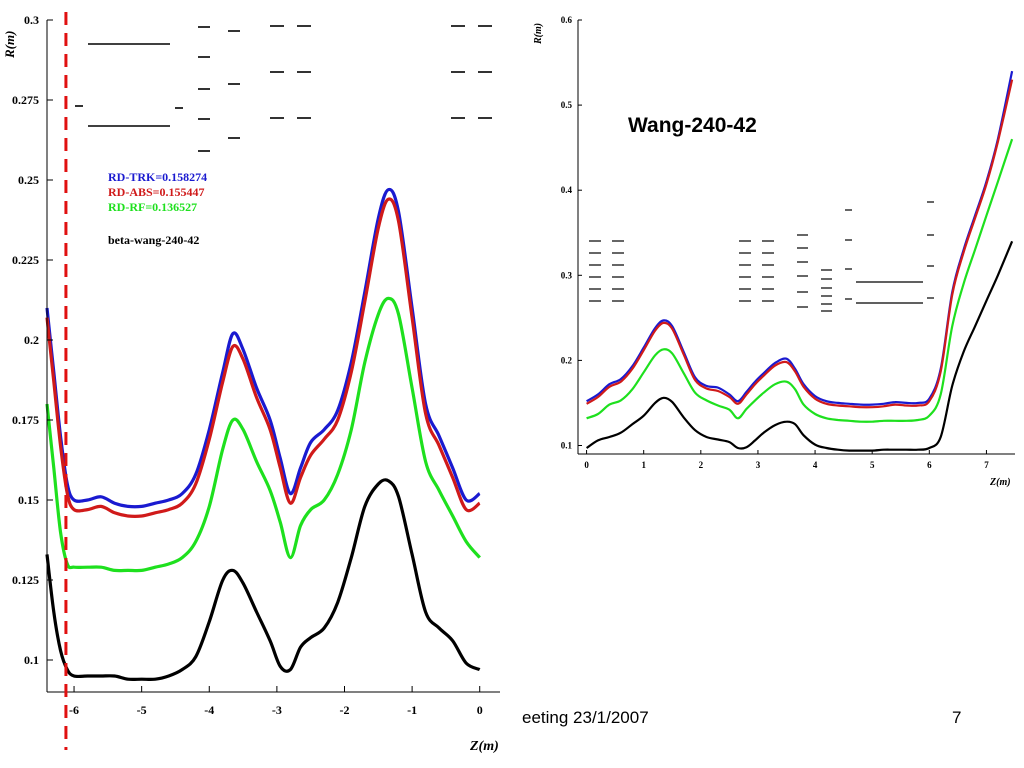 The image size is (1024, 768). What do you see at coordinates (799, 346) in the screenshot?
I see `right-series-beta-line` at bounding box center [799, 346].